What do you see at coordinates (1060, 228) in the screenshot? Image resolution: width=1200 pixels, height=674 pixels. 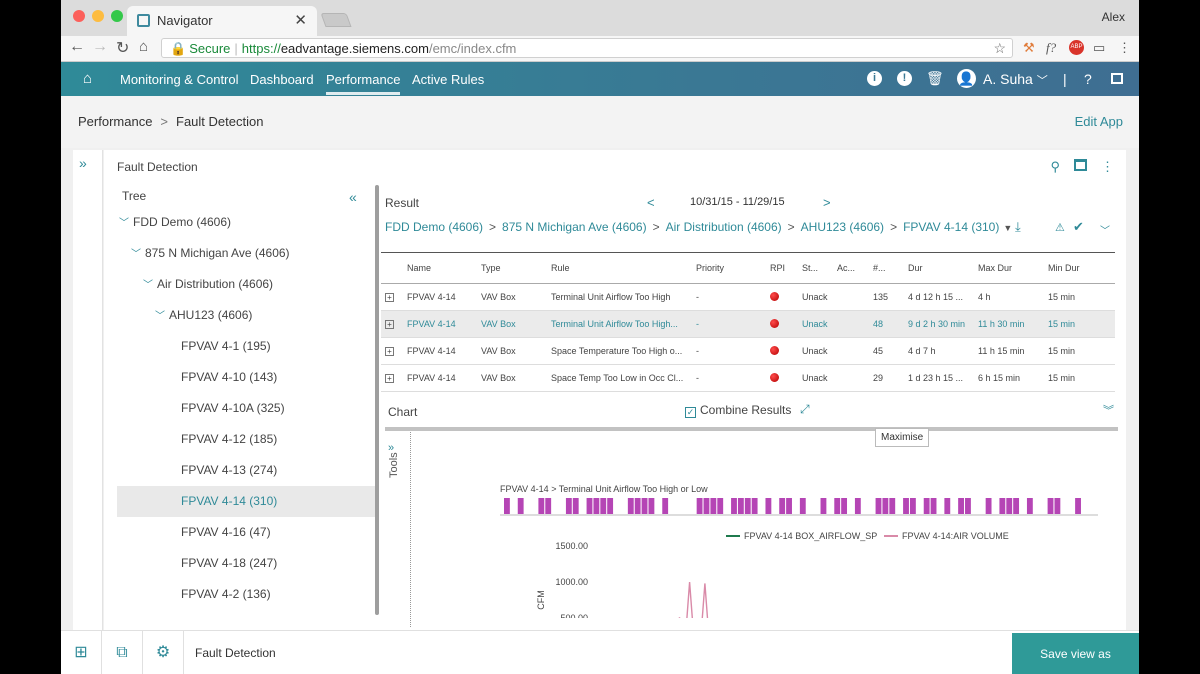 I see `warning-icon: ⚠` at bounding box center [1060, 228].